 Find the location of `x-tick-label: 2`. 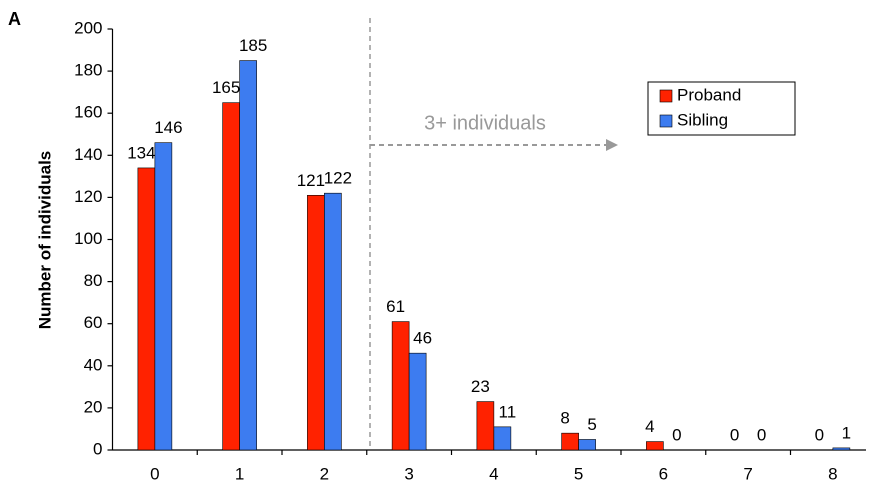

x-tick-label: 2 is located at coordinates (324, 473).